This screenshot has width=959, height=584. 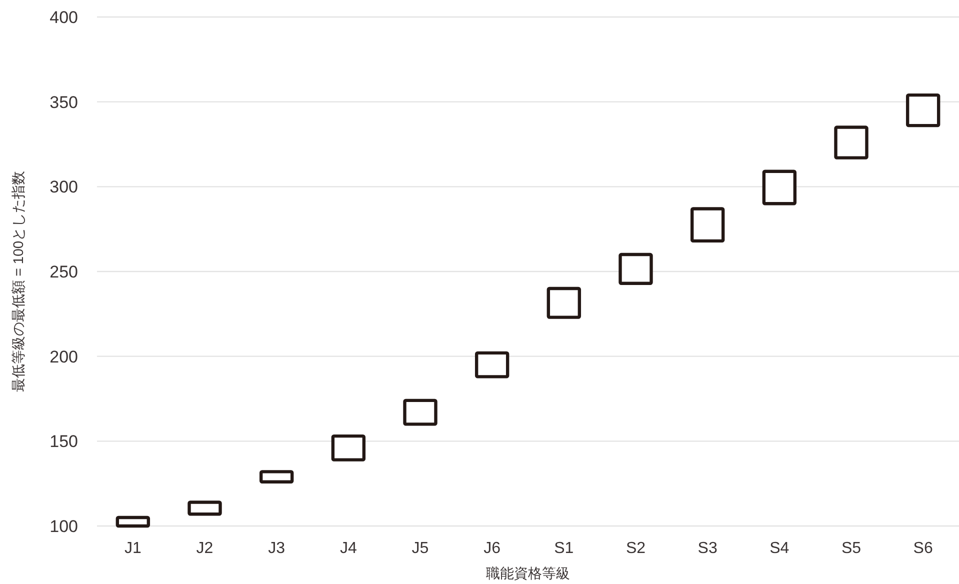 What do you see at coordinates (528, 573) in the screenshot?
I see `x-axis-title: 職能資格等級` at bounding box center [528, 573].